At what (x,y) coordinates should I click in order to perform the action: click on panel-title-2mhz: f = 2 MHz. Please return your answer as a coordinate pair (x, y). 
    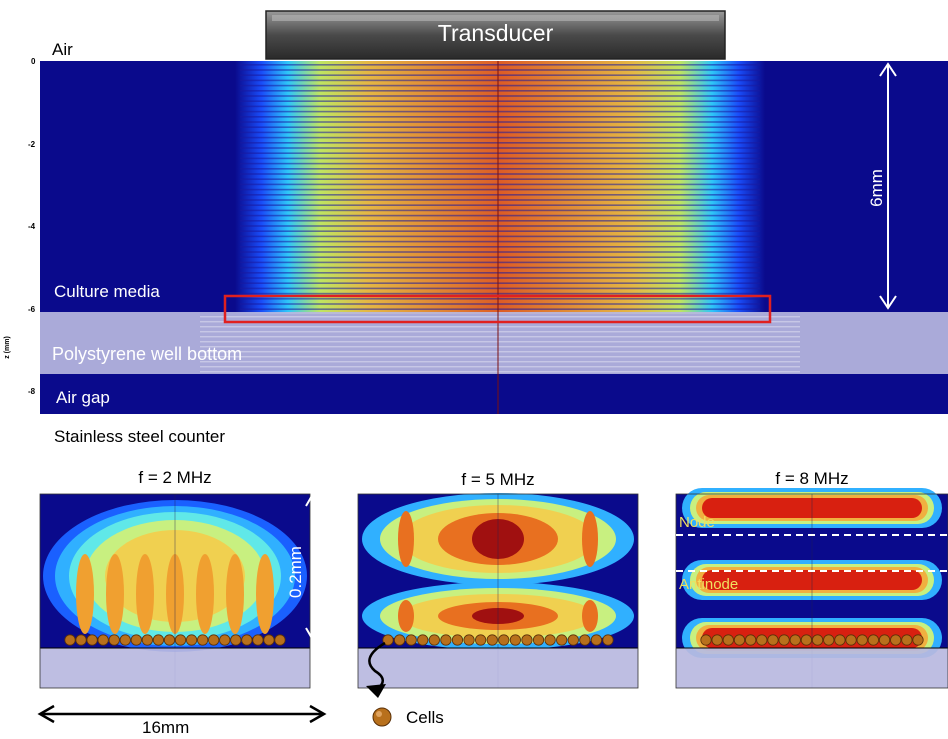
    Looking at the image, I should click on (175, 477).